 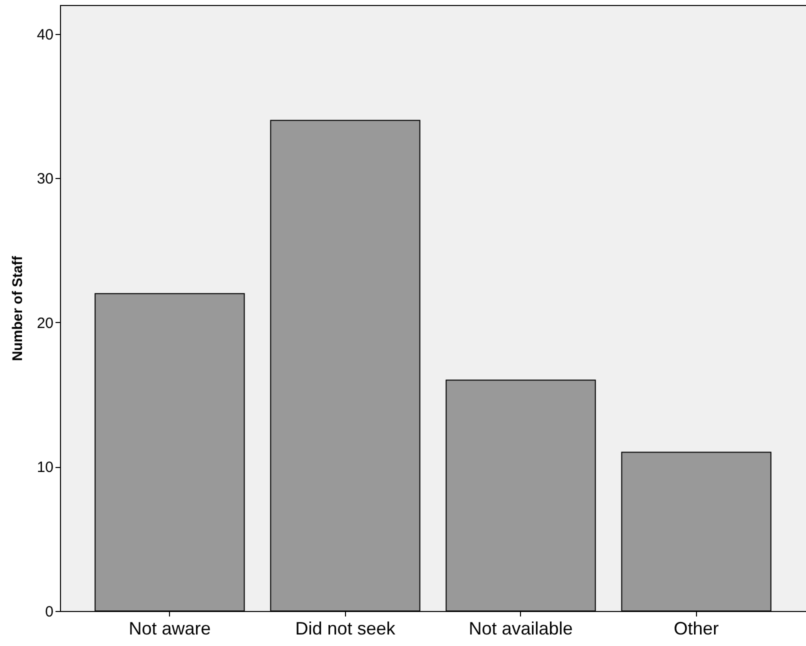 What do you see at coordinates (169, 628) in the screenshot?
I see `x-tick-label: Not aware` at bounding box center [169, 628].